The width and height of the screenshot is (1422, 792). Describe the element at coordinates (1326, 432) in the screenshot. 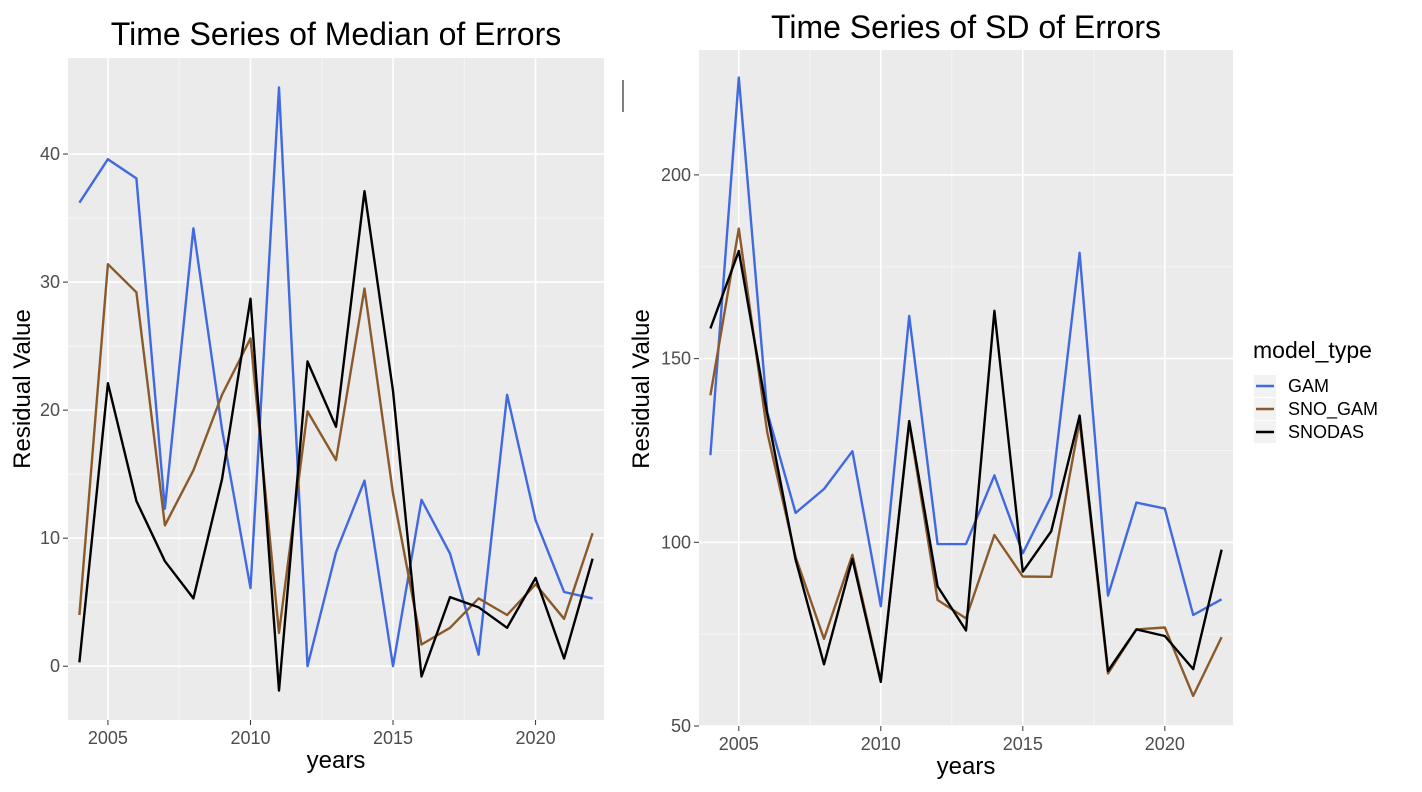

I see `legend-label: SNODAS` at that location.